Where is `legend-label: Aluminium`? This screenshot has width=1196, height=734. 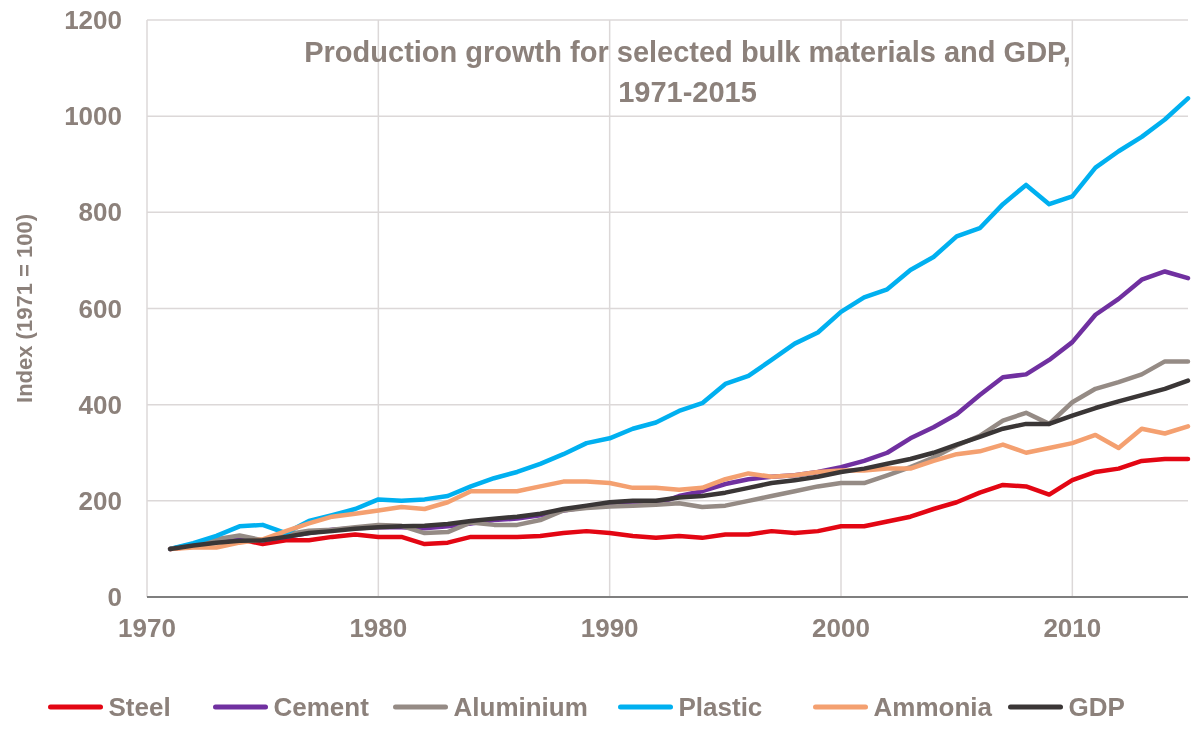 legend-label: Aluminium is located at coordinates (520, 707).